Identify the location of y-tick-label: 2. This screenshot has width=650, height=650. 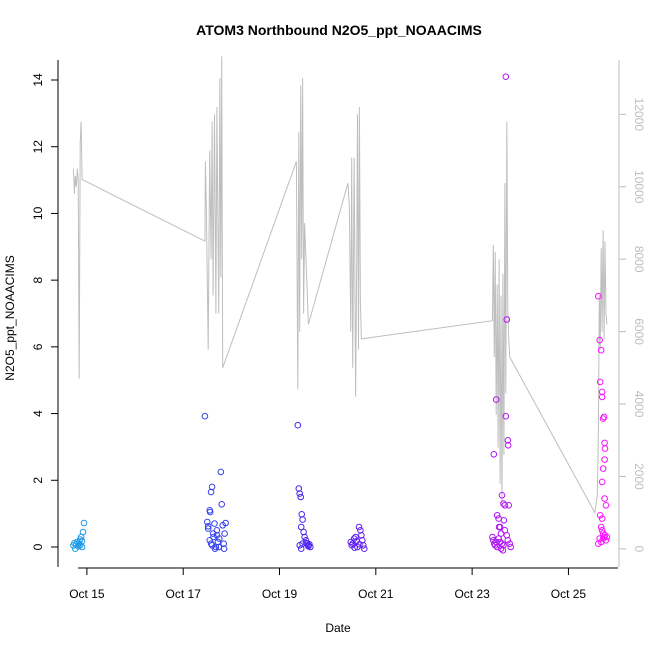
(38, 480).